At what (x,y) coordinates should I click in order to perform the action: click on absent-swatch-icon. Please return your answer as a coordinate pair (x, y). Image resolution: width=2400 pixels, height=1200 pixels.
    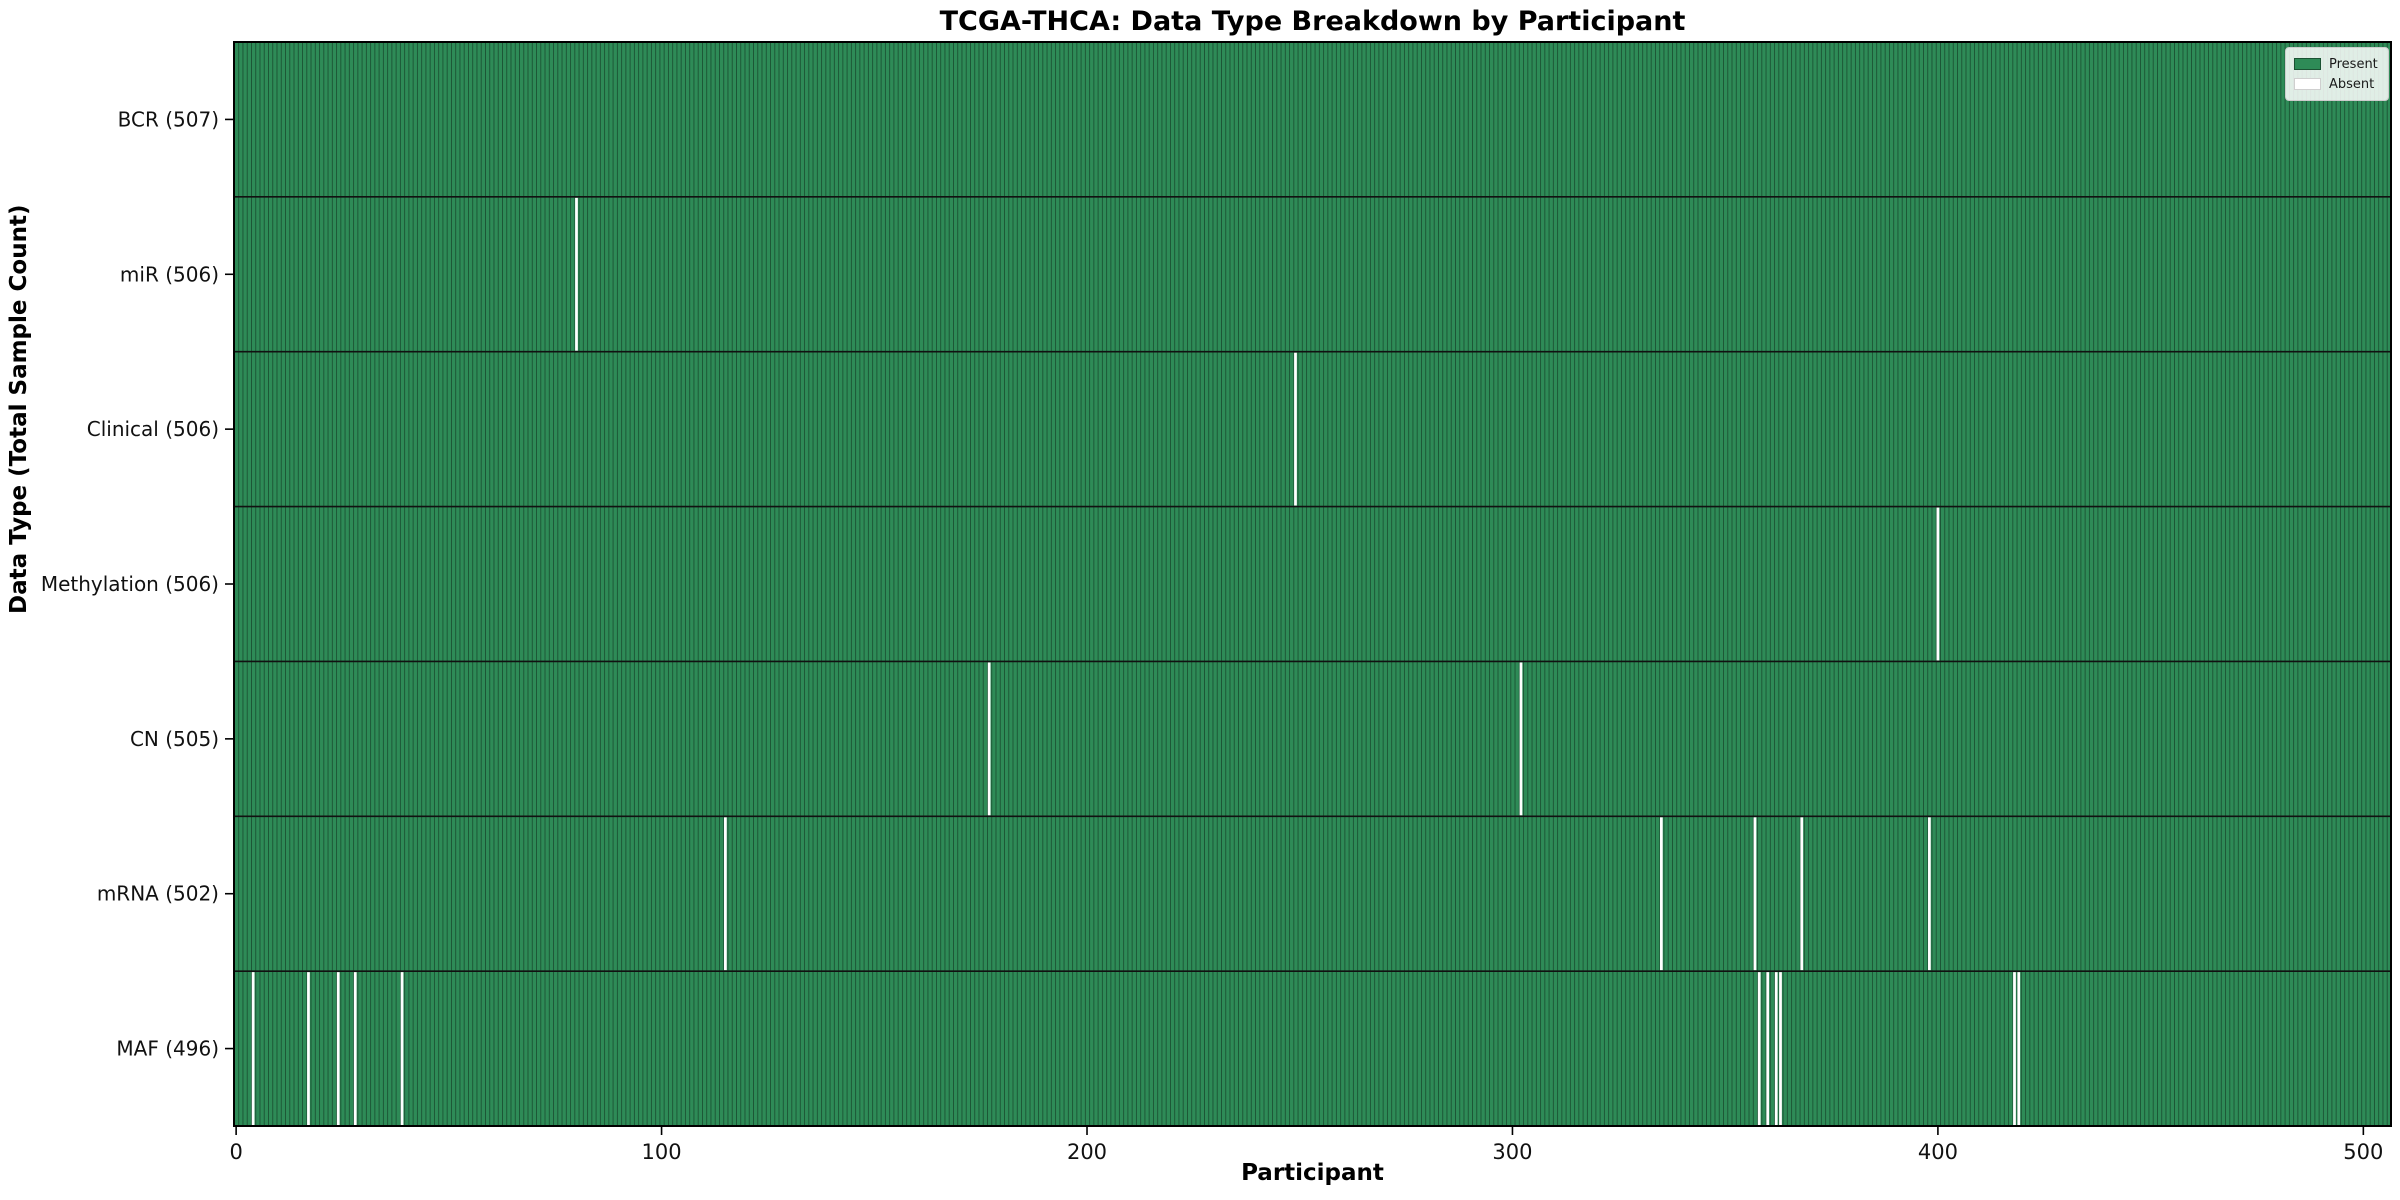
    Looking at the image, I should click on (2307, 84).